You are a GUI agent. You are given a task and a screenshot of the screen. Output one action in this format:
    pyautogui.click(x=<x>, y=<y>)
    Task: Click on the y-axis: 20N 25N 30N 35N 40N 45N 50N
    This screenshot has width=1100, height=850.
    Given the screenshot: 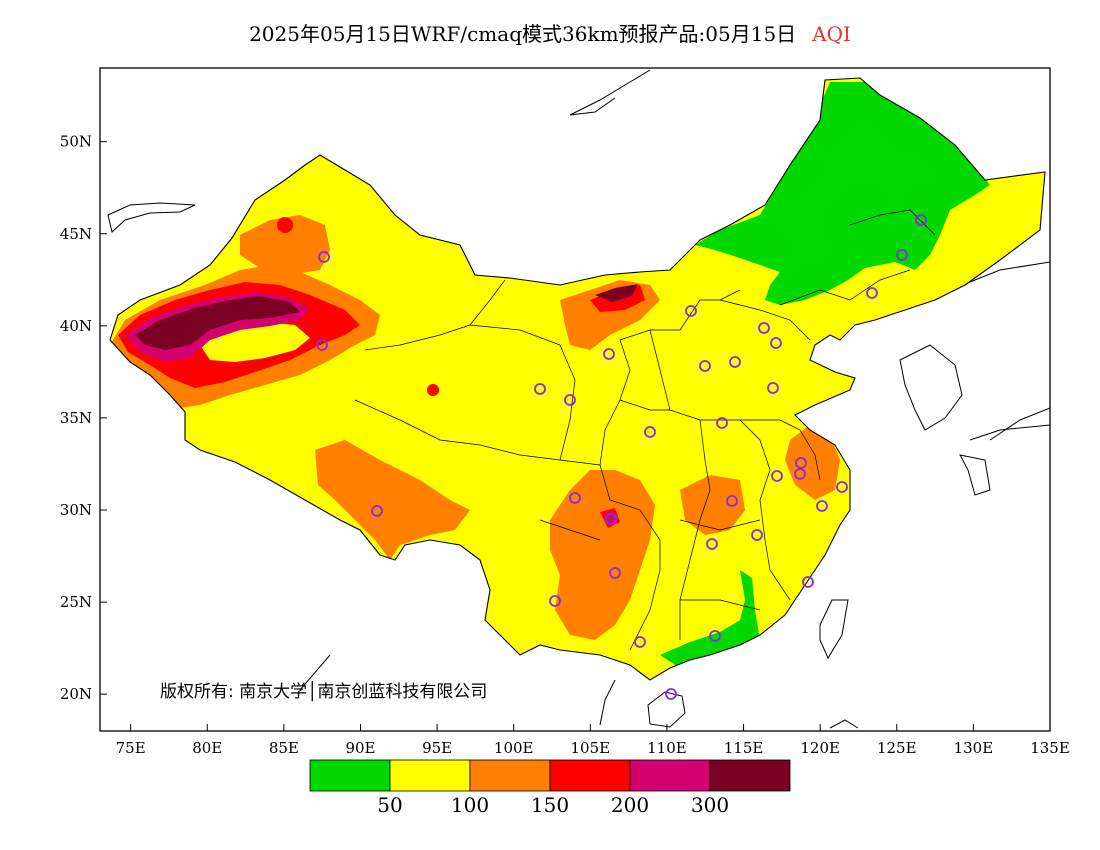 What is the action you would take?
    pyautogui.click(x=83, y=418)
    